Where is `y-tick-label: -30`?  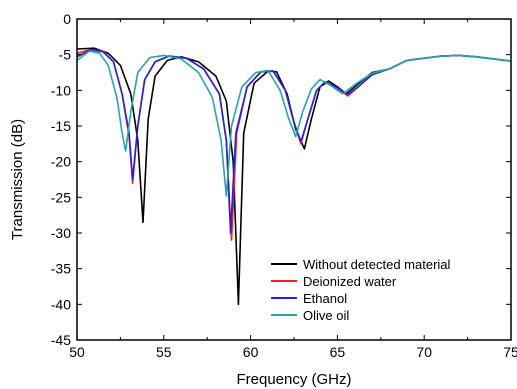
y-tick-label: -30 is located at coordinates (61, 233).